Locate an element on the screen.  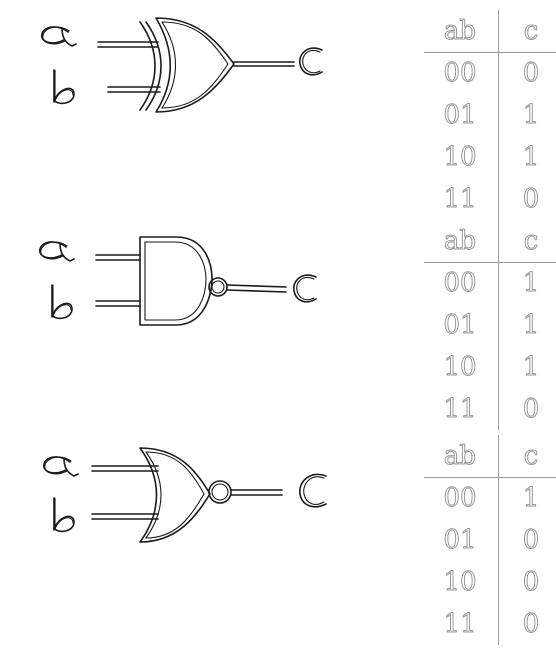
nor-gate-body is located at coordinates (175, 495).